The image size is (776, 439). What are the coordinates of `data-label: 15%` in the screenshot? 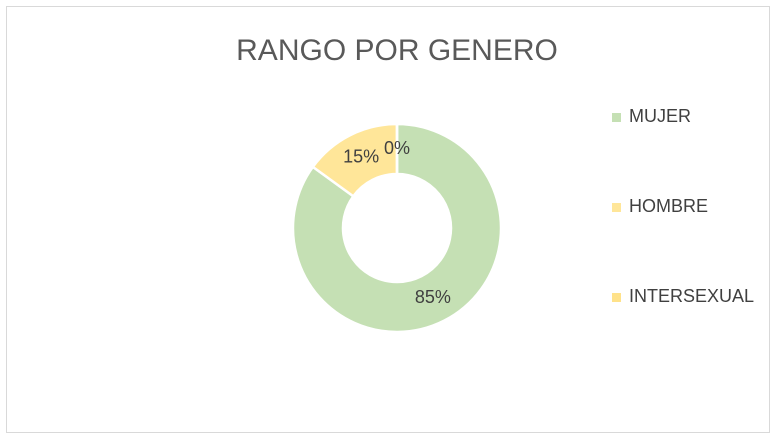 It's located at (361, 156).